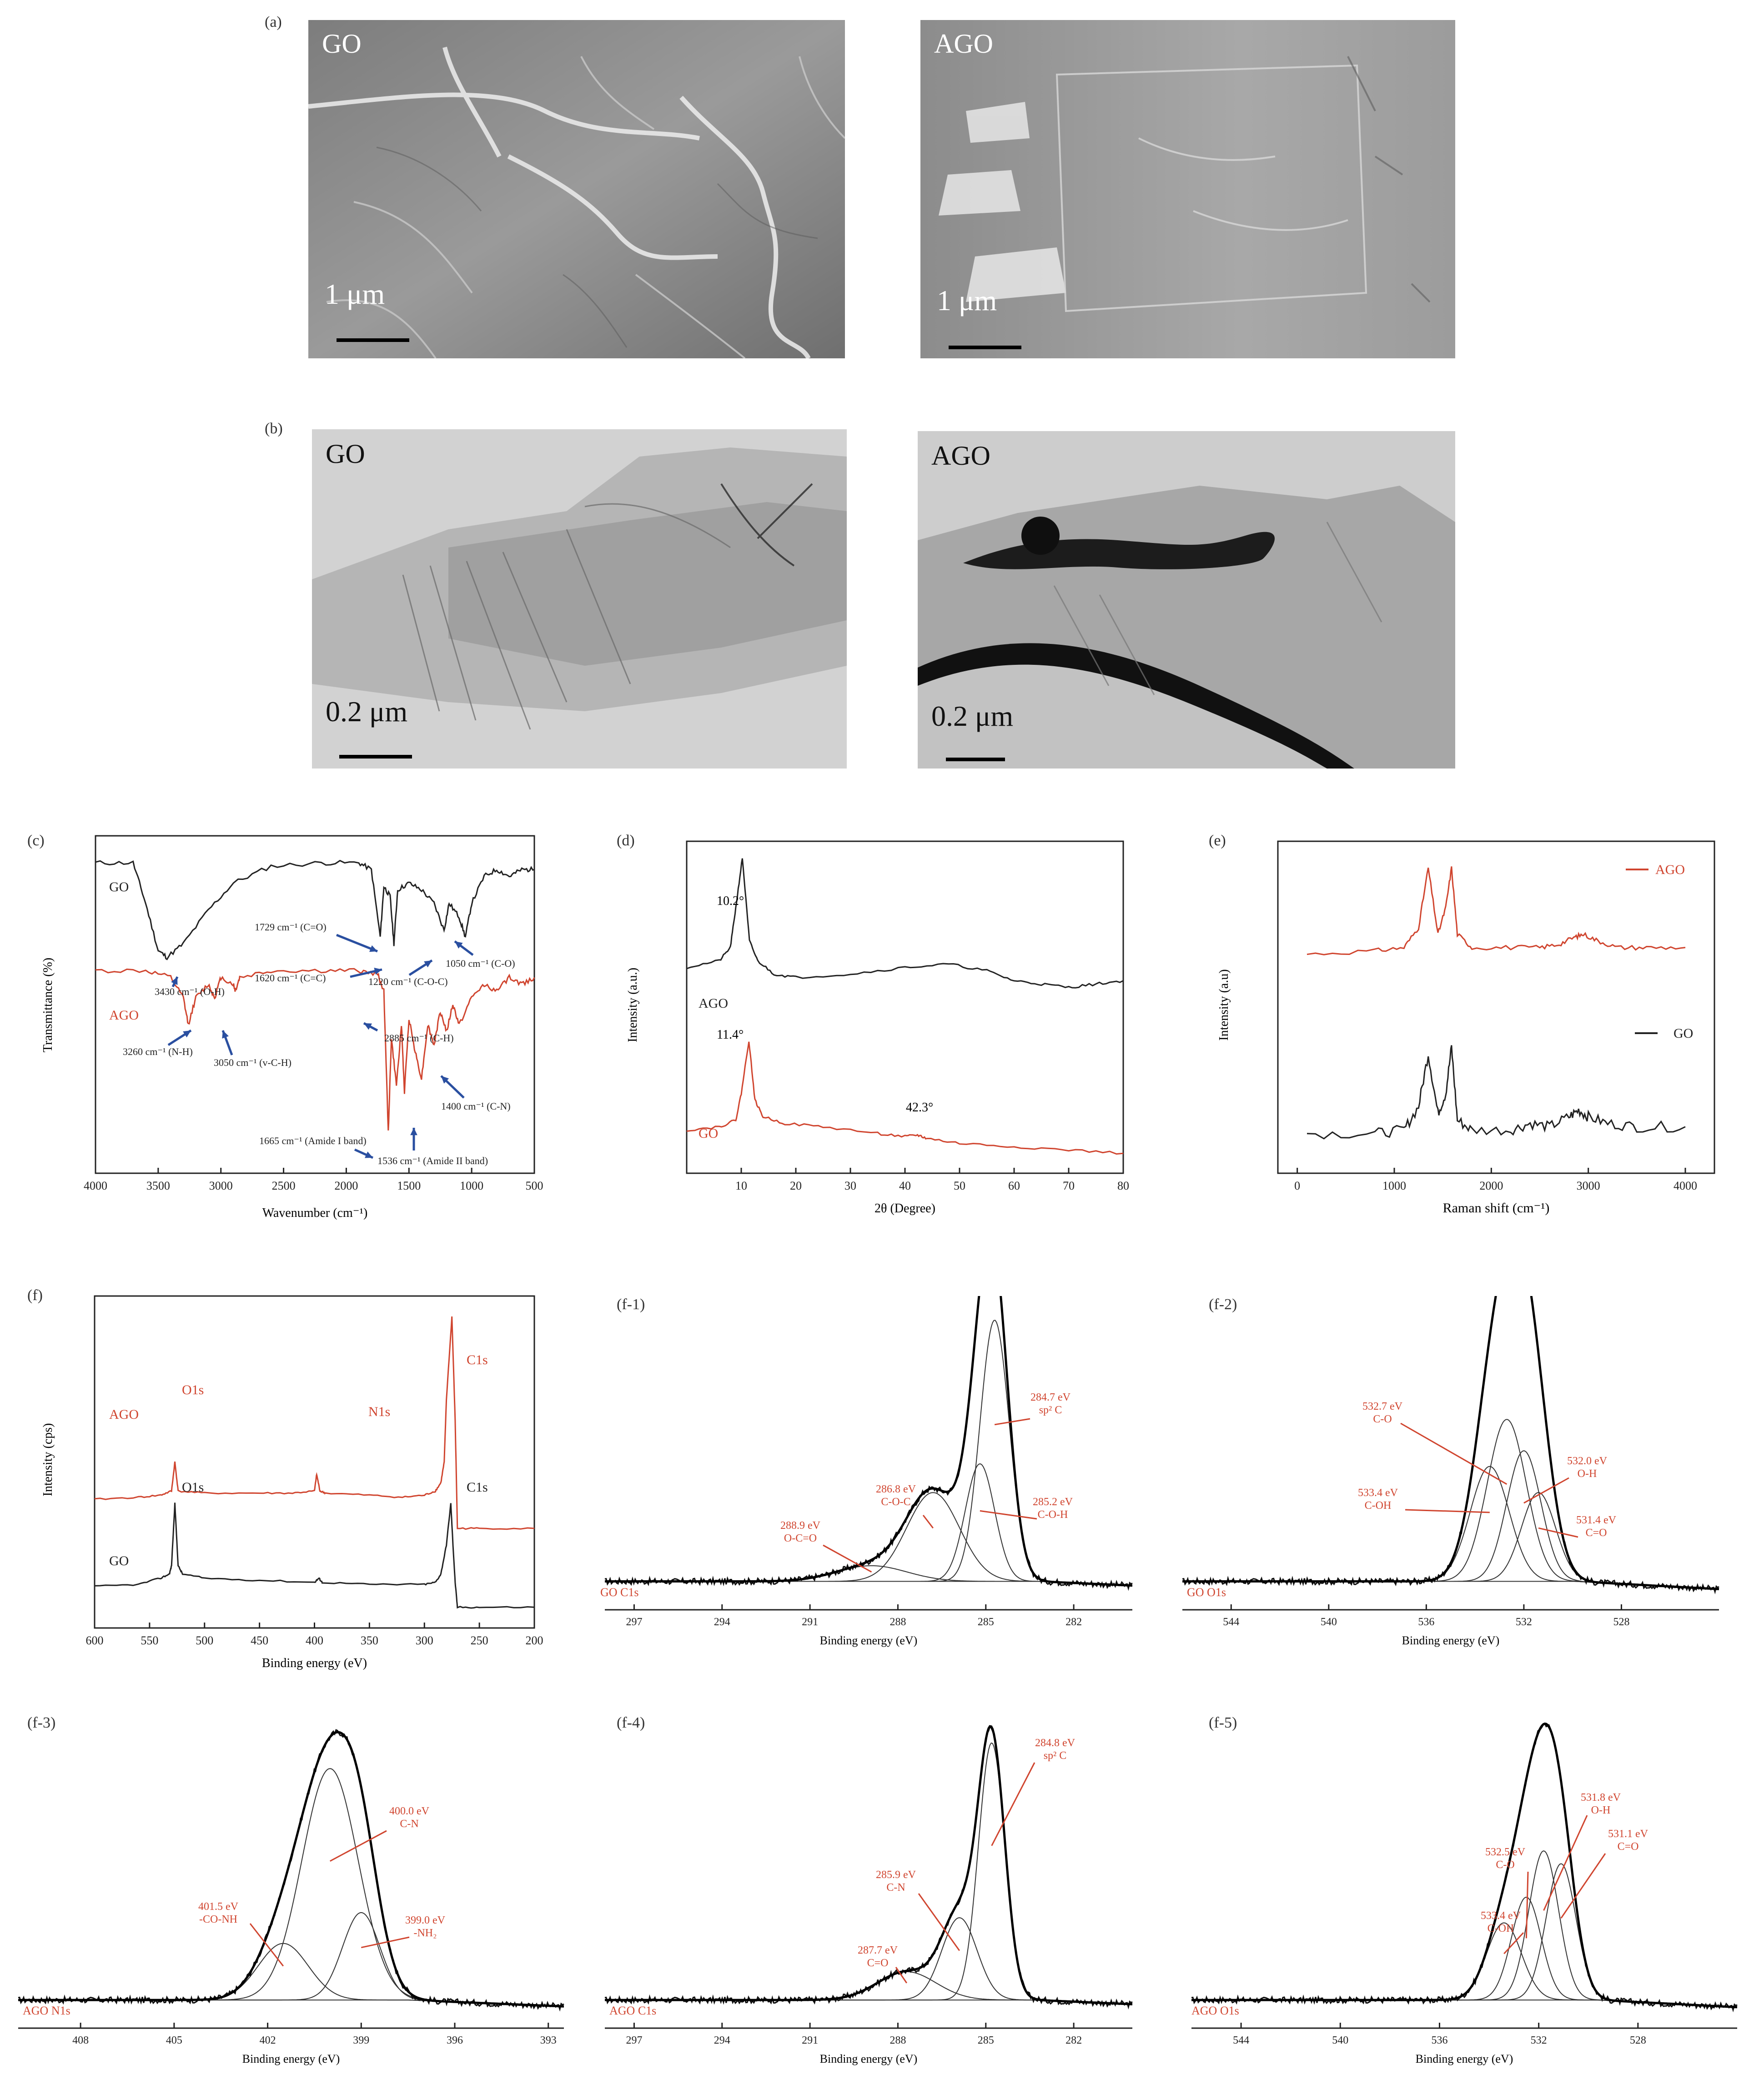 Image resolution: width=1759 pixels, height=2100 pixels. I want to click on component-assignment-label: C-O, so click(1505, 1865).